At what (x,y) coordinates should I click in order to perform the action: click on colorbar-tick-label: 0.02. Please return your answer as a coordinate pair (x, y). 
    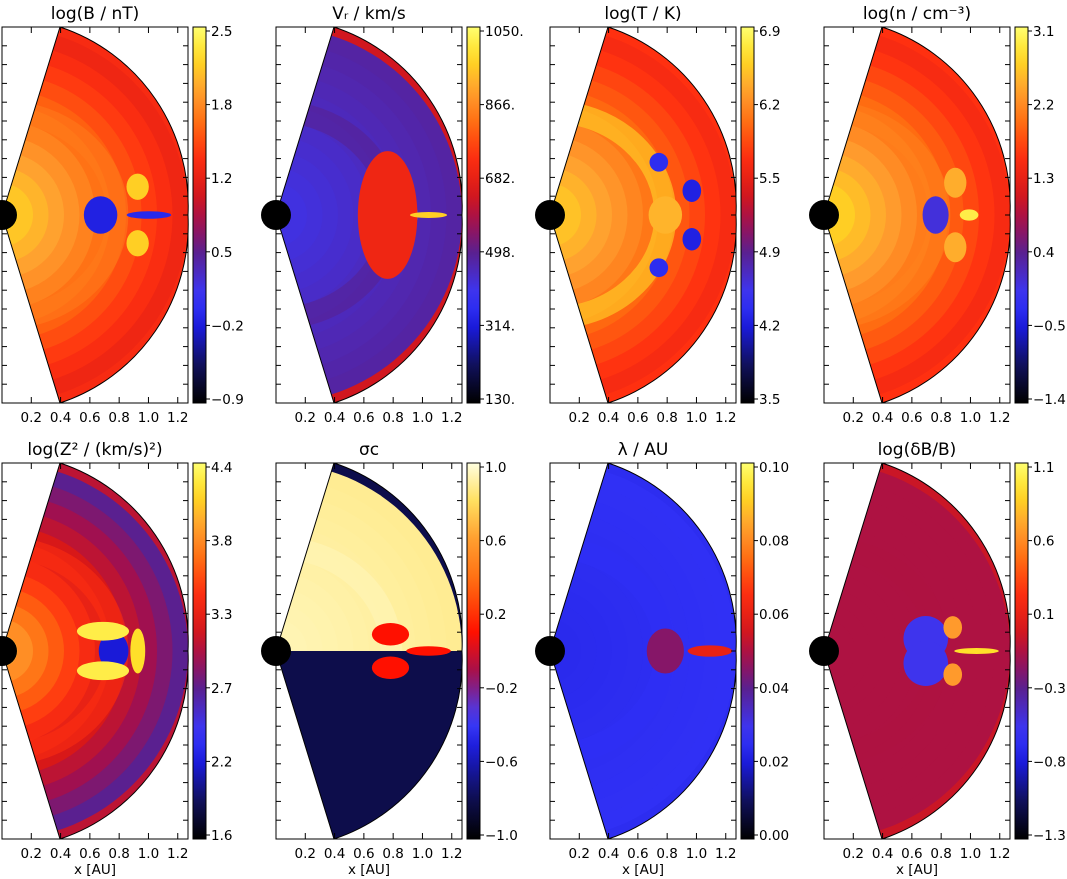
    Looking at the image, I should click on (774, 762).